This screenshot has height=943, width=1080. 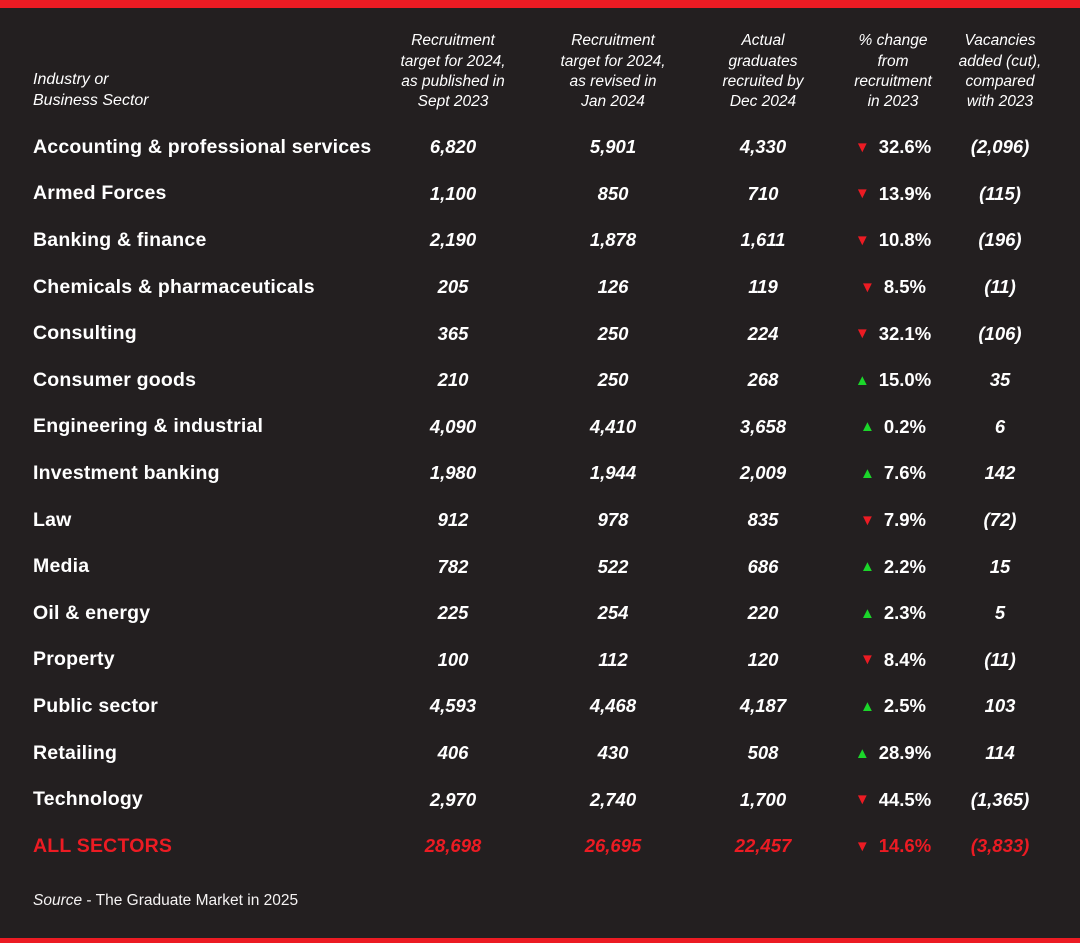 What do you see at coordinates (453, 753) in the screenshot?
I see `target-published-value: 406` at bounding box center [453, 753].